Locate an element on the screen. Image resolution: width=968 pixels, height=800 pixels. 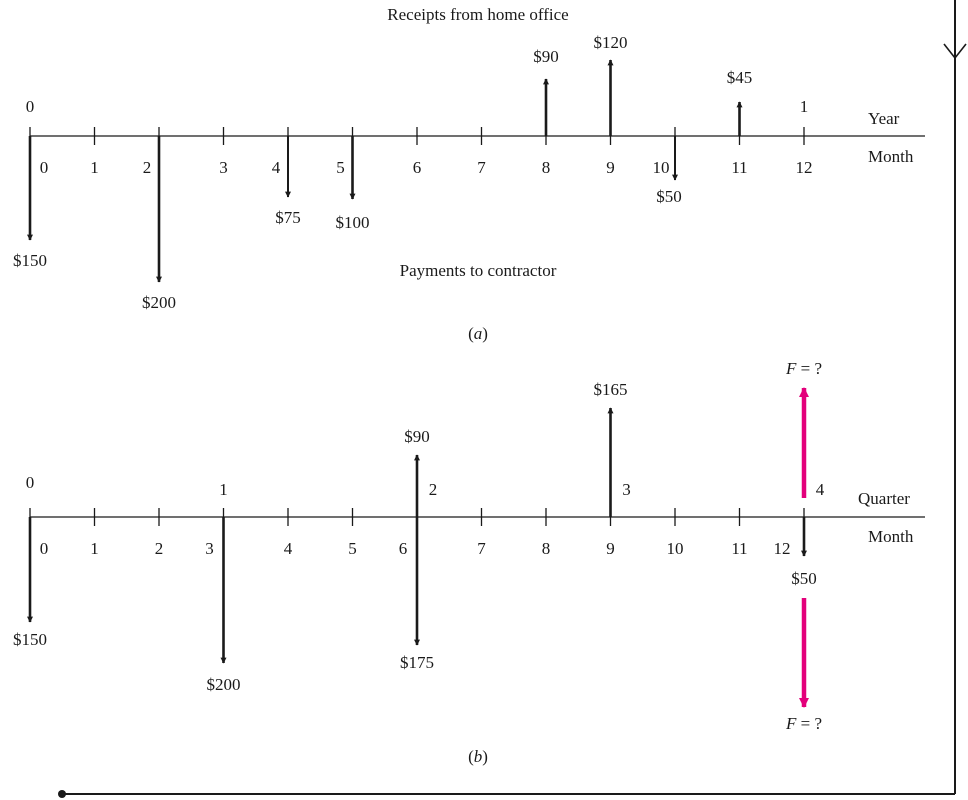
chevron-down-icon is located at coordinates (955, 51).